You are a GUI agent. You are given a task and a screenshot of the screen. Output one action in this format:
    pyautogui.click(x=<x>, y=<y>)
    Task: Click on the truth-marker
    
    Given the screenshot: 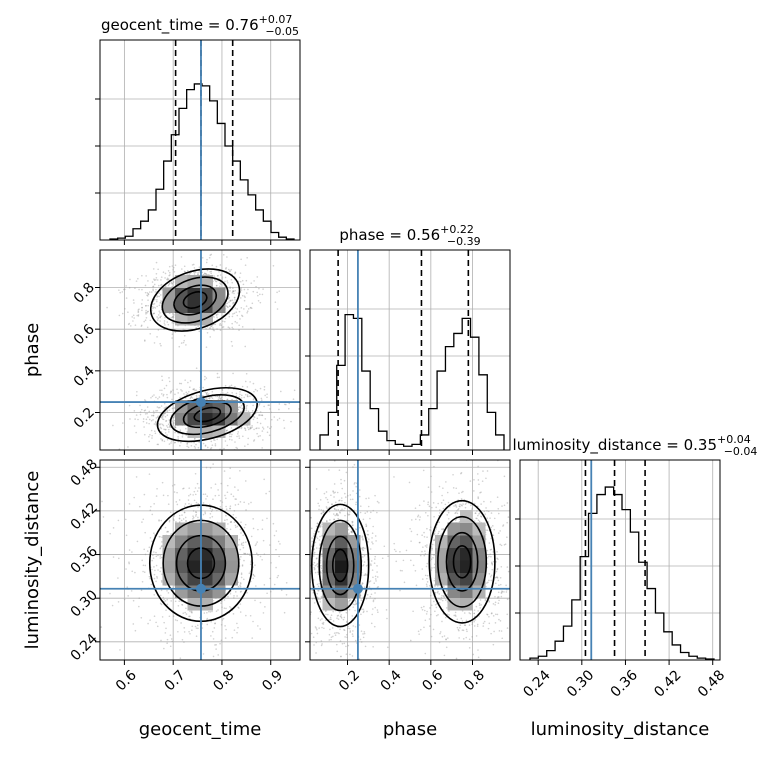 What is the action you would take?
    pyautogui.click(x=200, y=402)
    